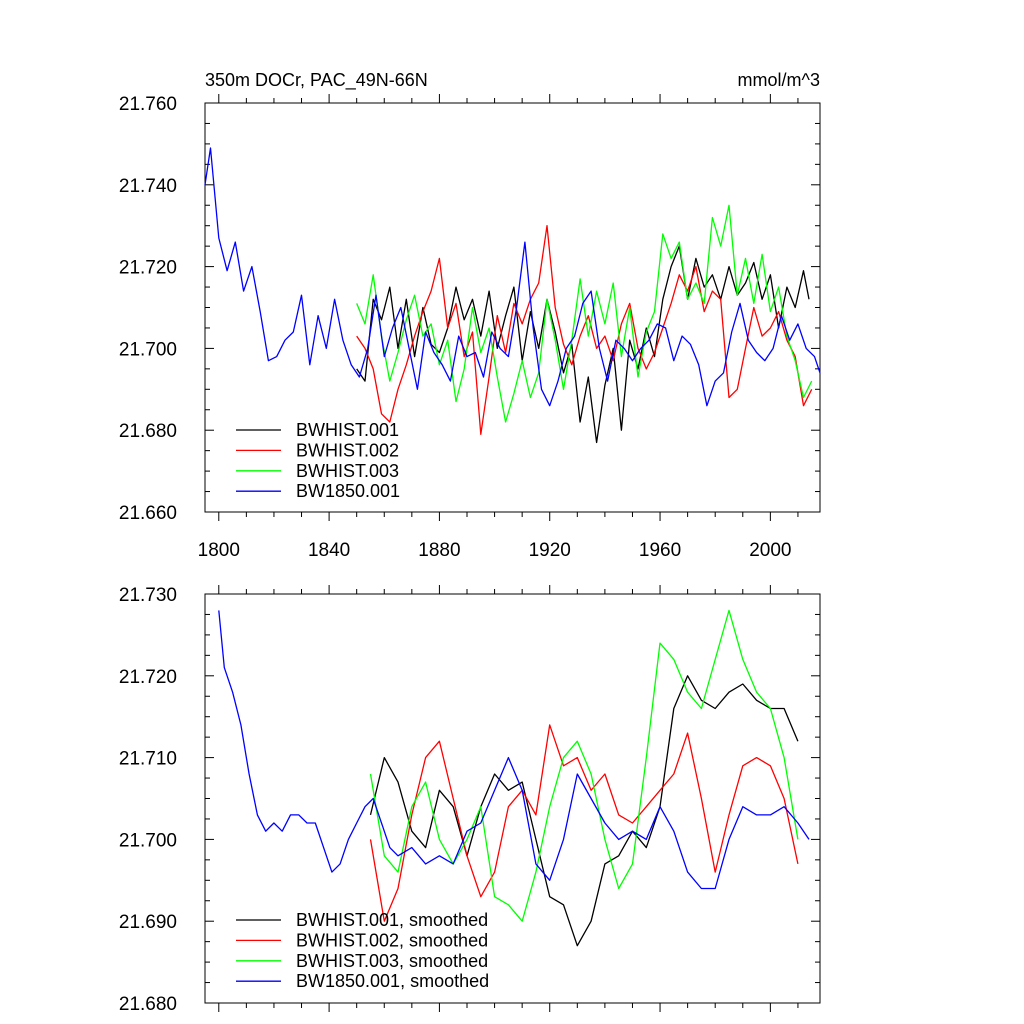  What do you see at coordinates (392, 961) in the screenshot?
I see `legend-label: BWHIST.003, smoothed` at bounding box center [392, 961].